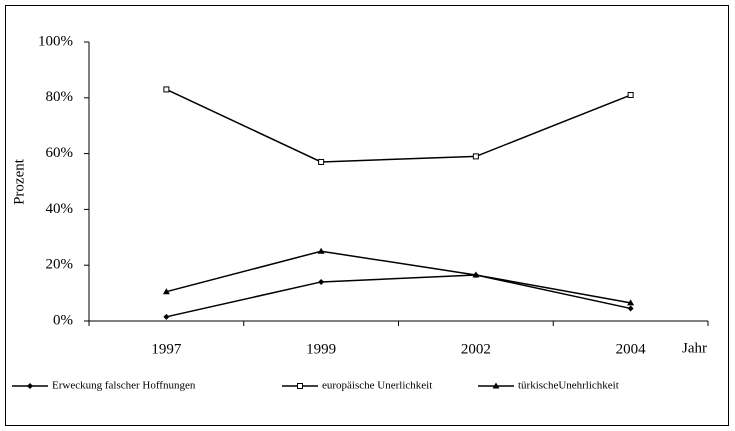 The height and width of the screenshot is (431, 735). Describe the element at coordinates (55, 41) in the screenshot. I see `y-tick-label: 100%` at that location.